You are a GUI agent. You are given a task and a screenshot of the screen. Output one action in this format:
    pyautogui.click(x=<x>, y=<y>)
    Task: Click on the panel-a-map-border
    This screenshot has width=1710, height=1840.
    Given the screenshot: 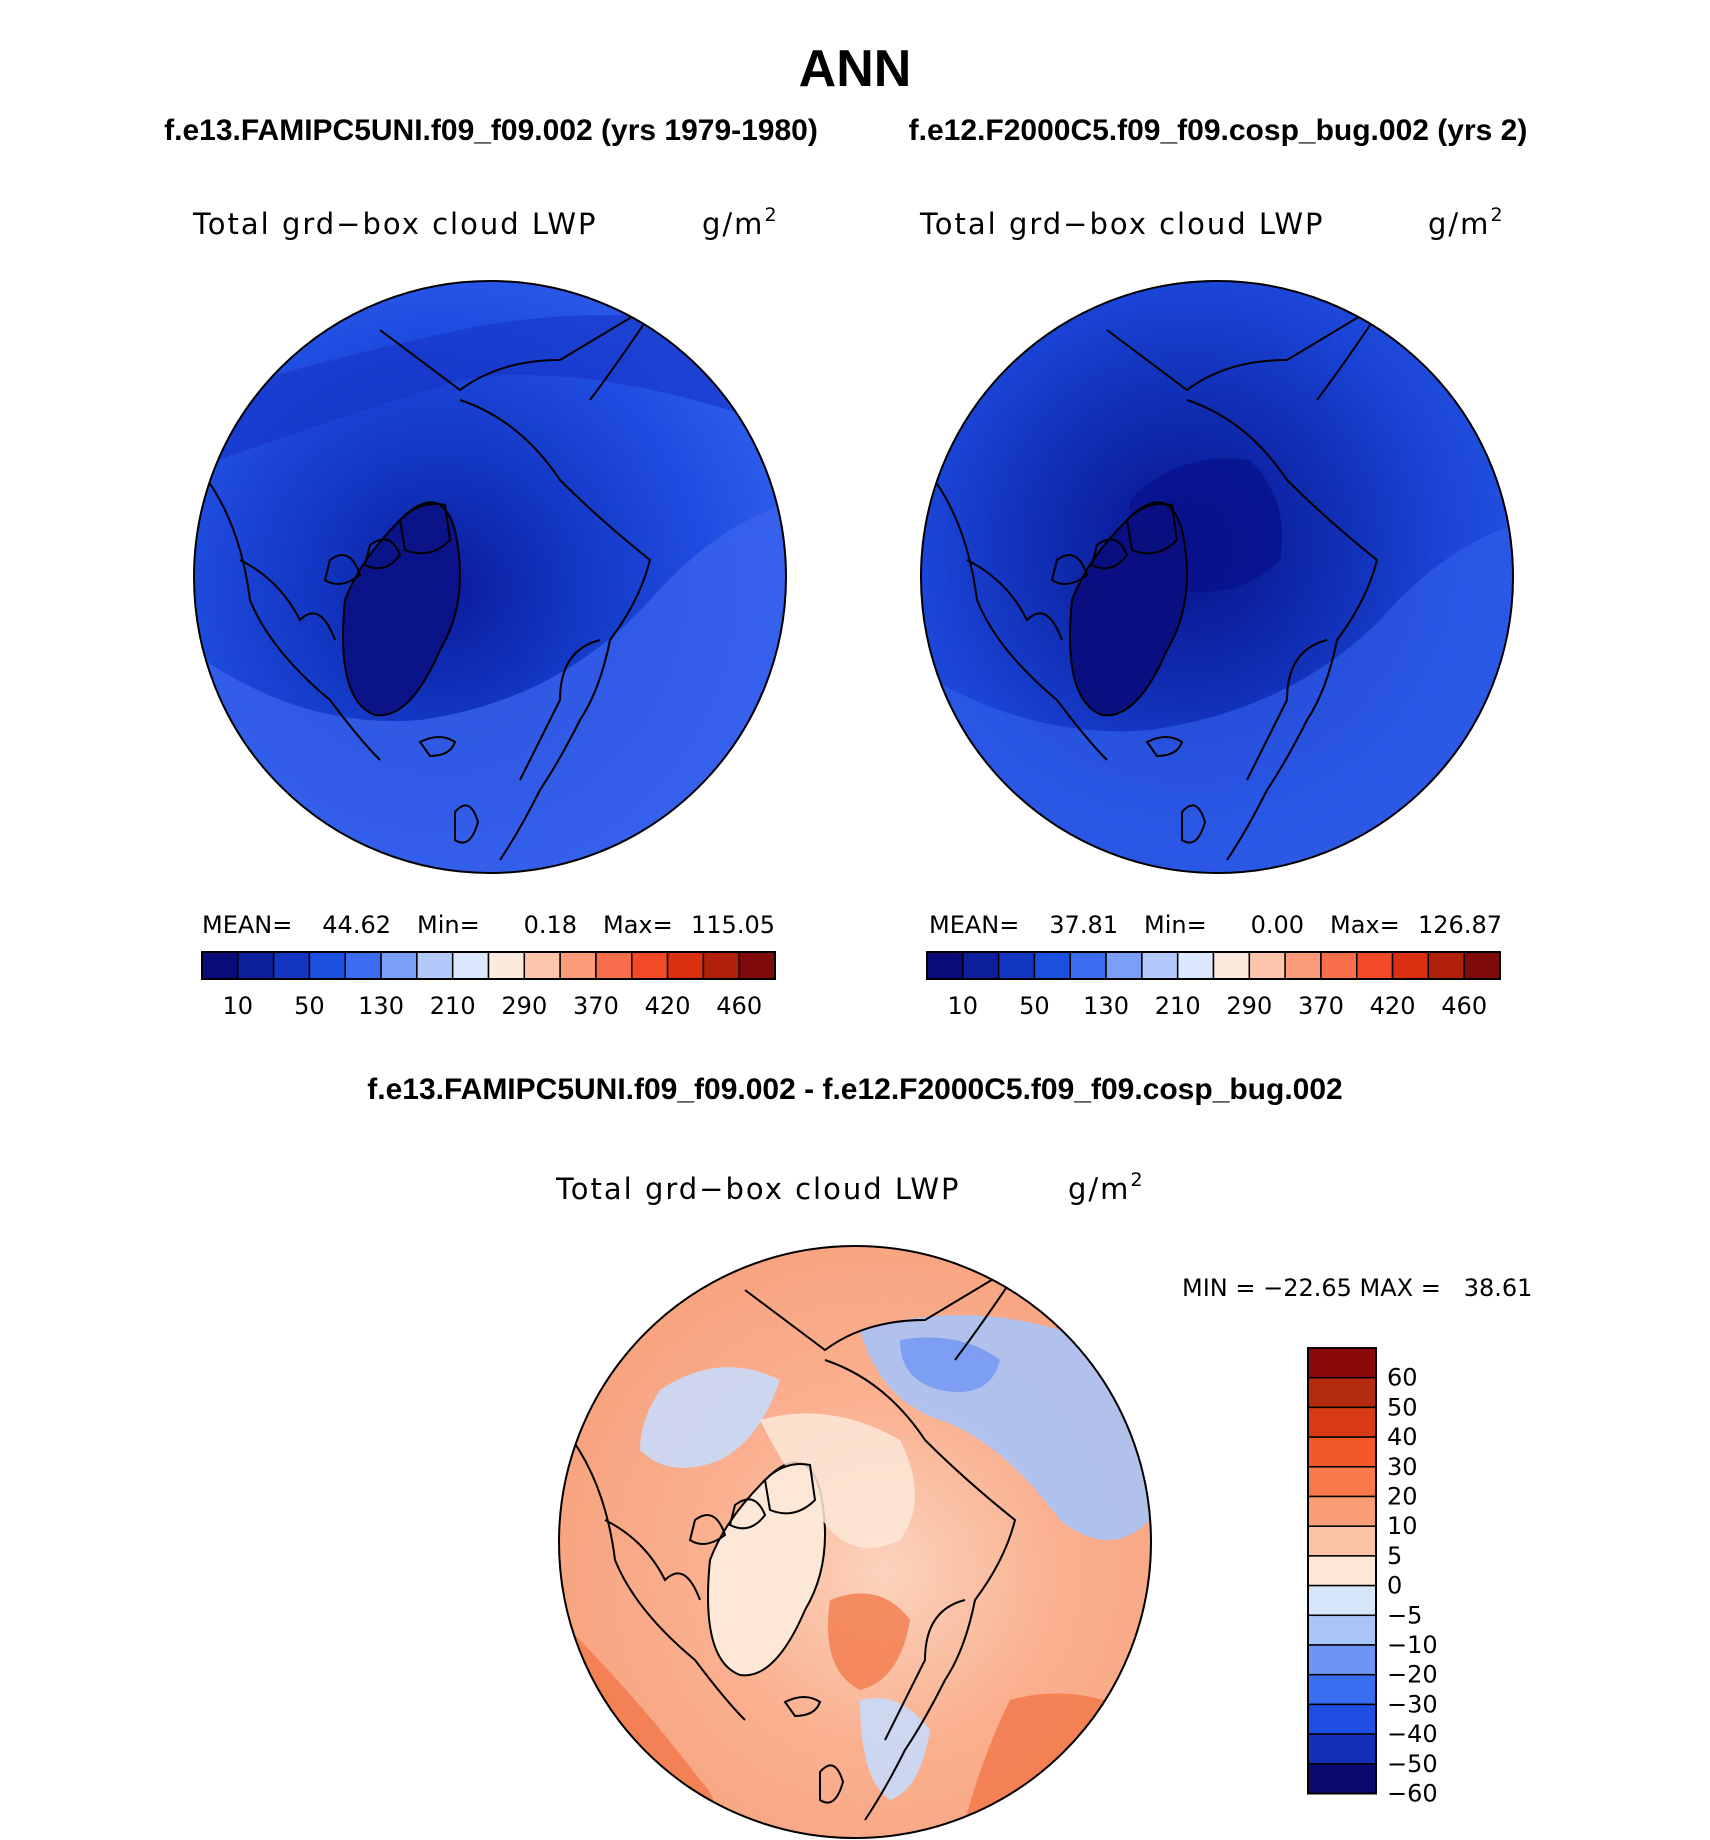 What is the action you would take?
    pyautogui.click(x=490, y=577)
    